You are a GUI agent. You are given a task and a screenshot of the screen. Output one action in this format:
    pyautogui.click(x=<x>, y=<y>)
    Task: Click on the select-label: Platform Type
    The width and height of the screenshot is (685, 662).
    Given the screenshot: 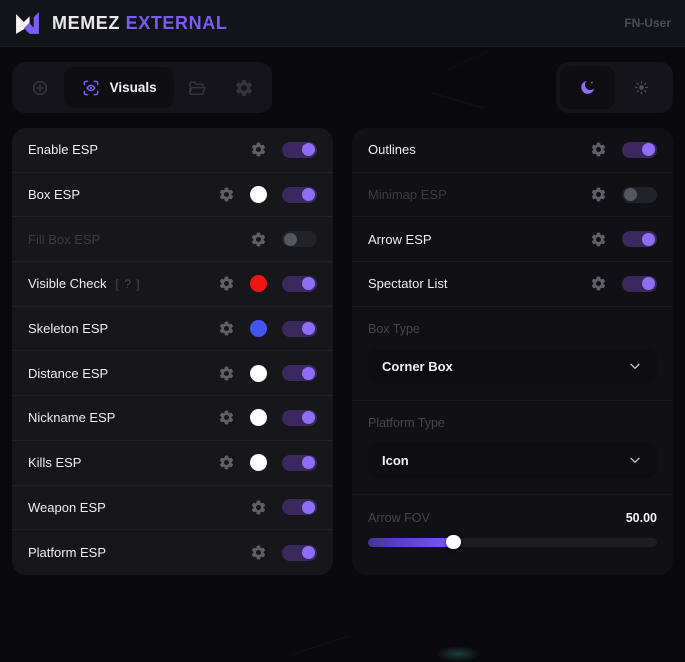 What is the action you would take?
    pyautogui.click(x=406, y=422)
    